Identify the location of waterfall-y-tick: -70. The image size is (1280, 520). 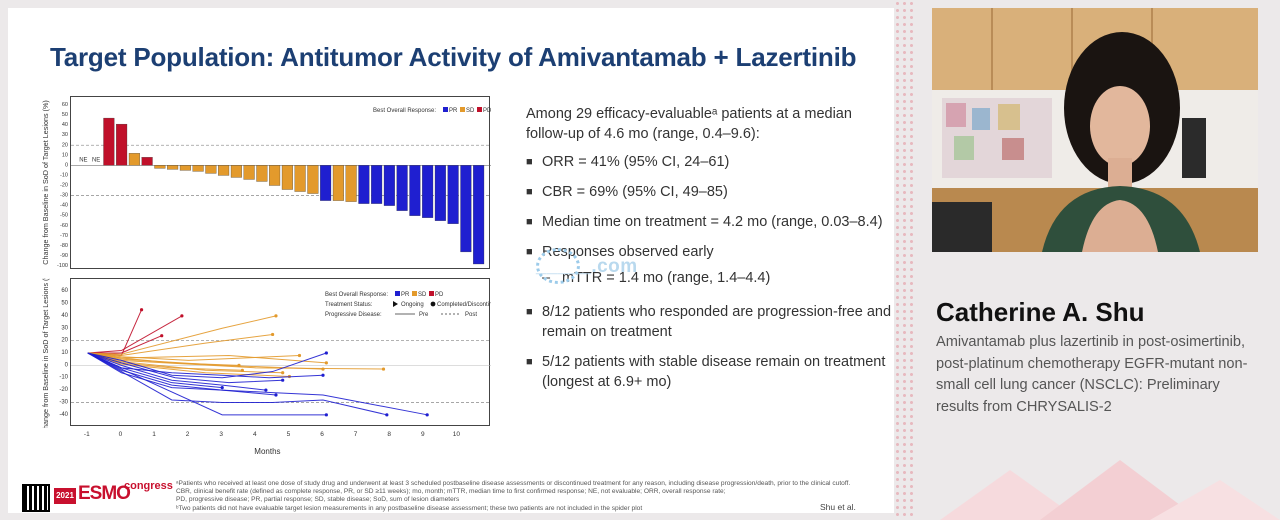
(64, 236).